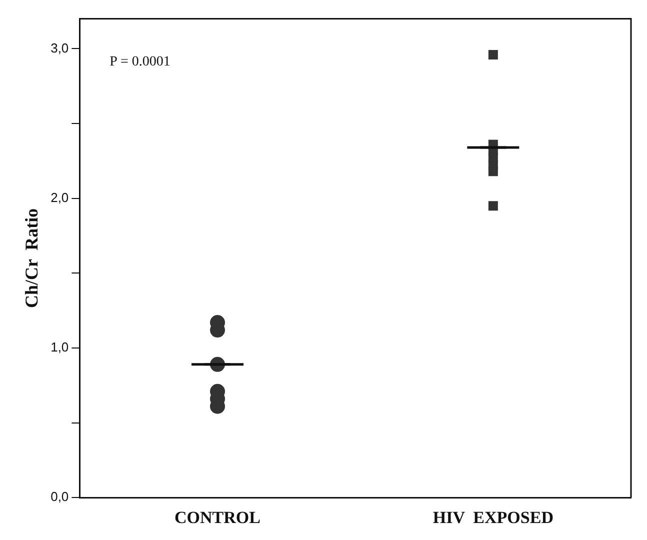 This screenshot has width=647, height=540. I want to click on y-axis-title: Ch/Cr Ratio, so click(31, 258).